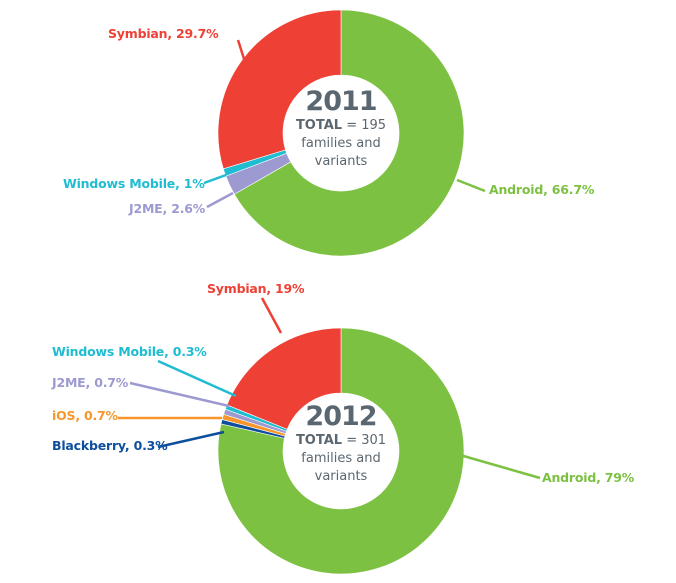 The width and height of the screenshot is (676, 583). What do you see at coordinates (197, 378) in the screenshot?
I see `leader-windows-mobile-2012` at bounding box center [197, 378].